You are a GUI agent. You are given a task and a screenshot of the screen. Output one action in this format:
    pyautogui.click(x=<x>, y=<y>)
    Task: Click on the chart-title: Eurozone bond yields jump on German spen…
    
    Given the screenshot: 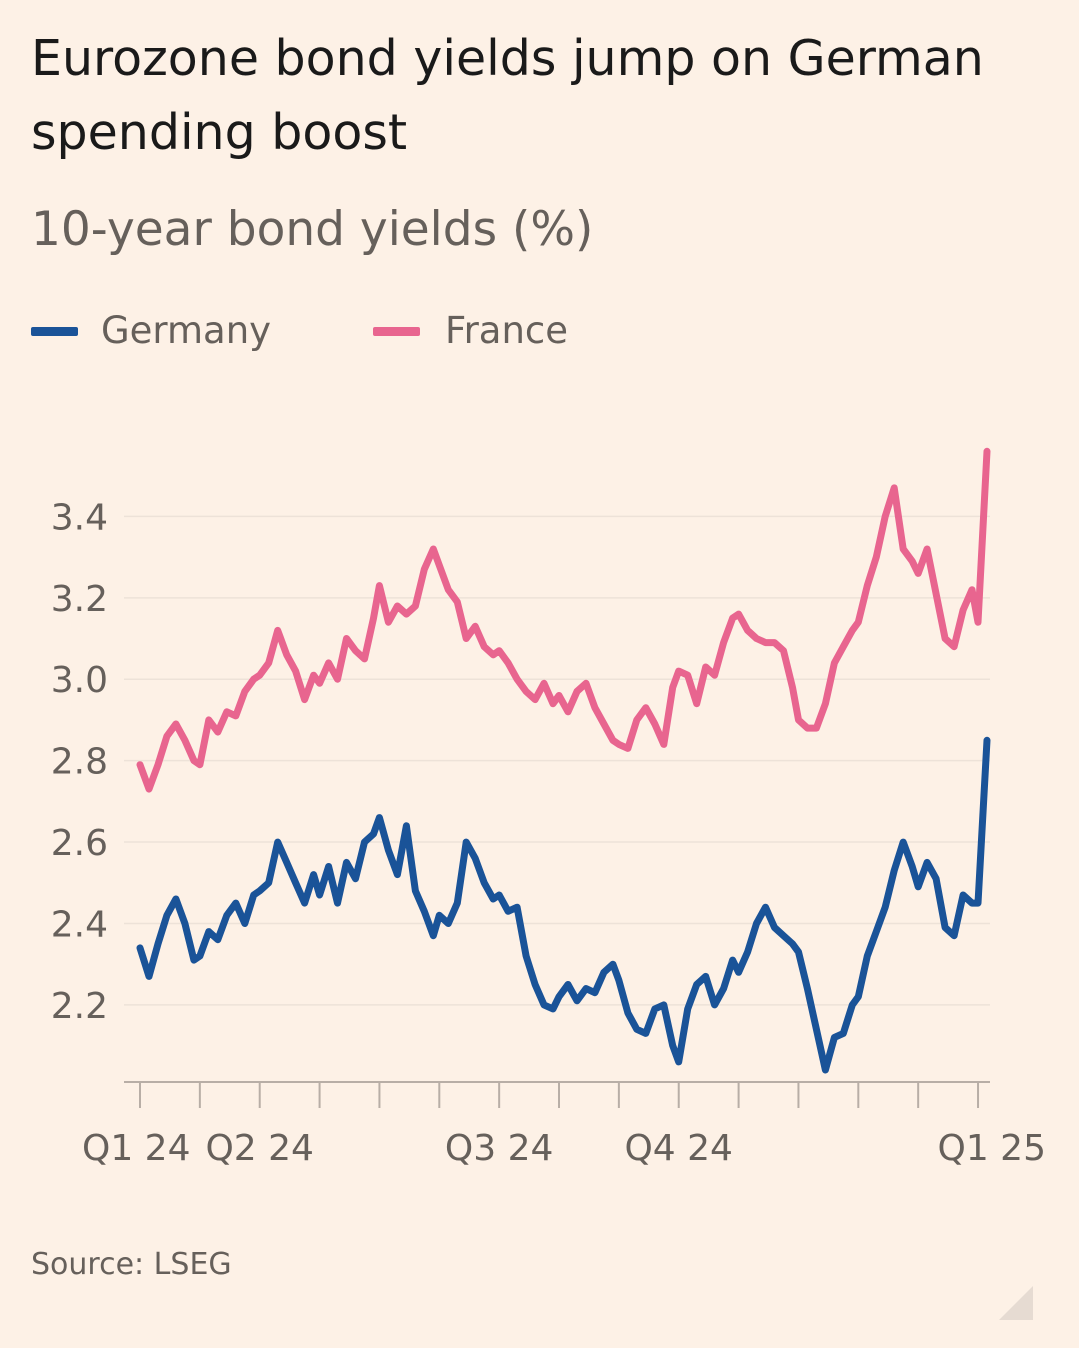 What is the action you would take?
    pyautogui.click(x=507, y=95)
    